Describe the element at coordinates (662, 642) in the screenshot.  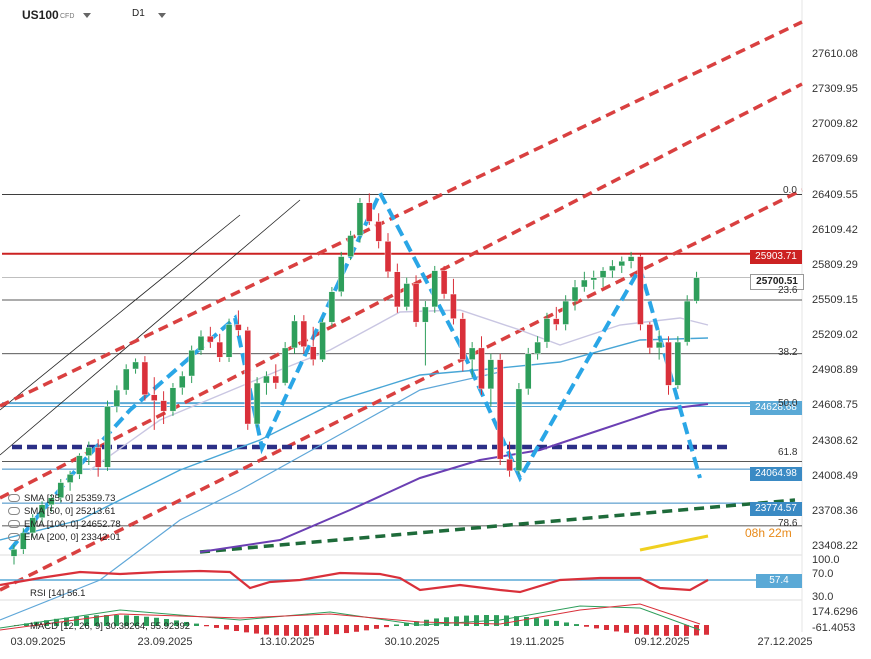
I see `date-tick: 09.12.2025` at that location.